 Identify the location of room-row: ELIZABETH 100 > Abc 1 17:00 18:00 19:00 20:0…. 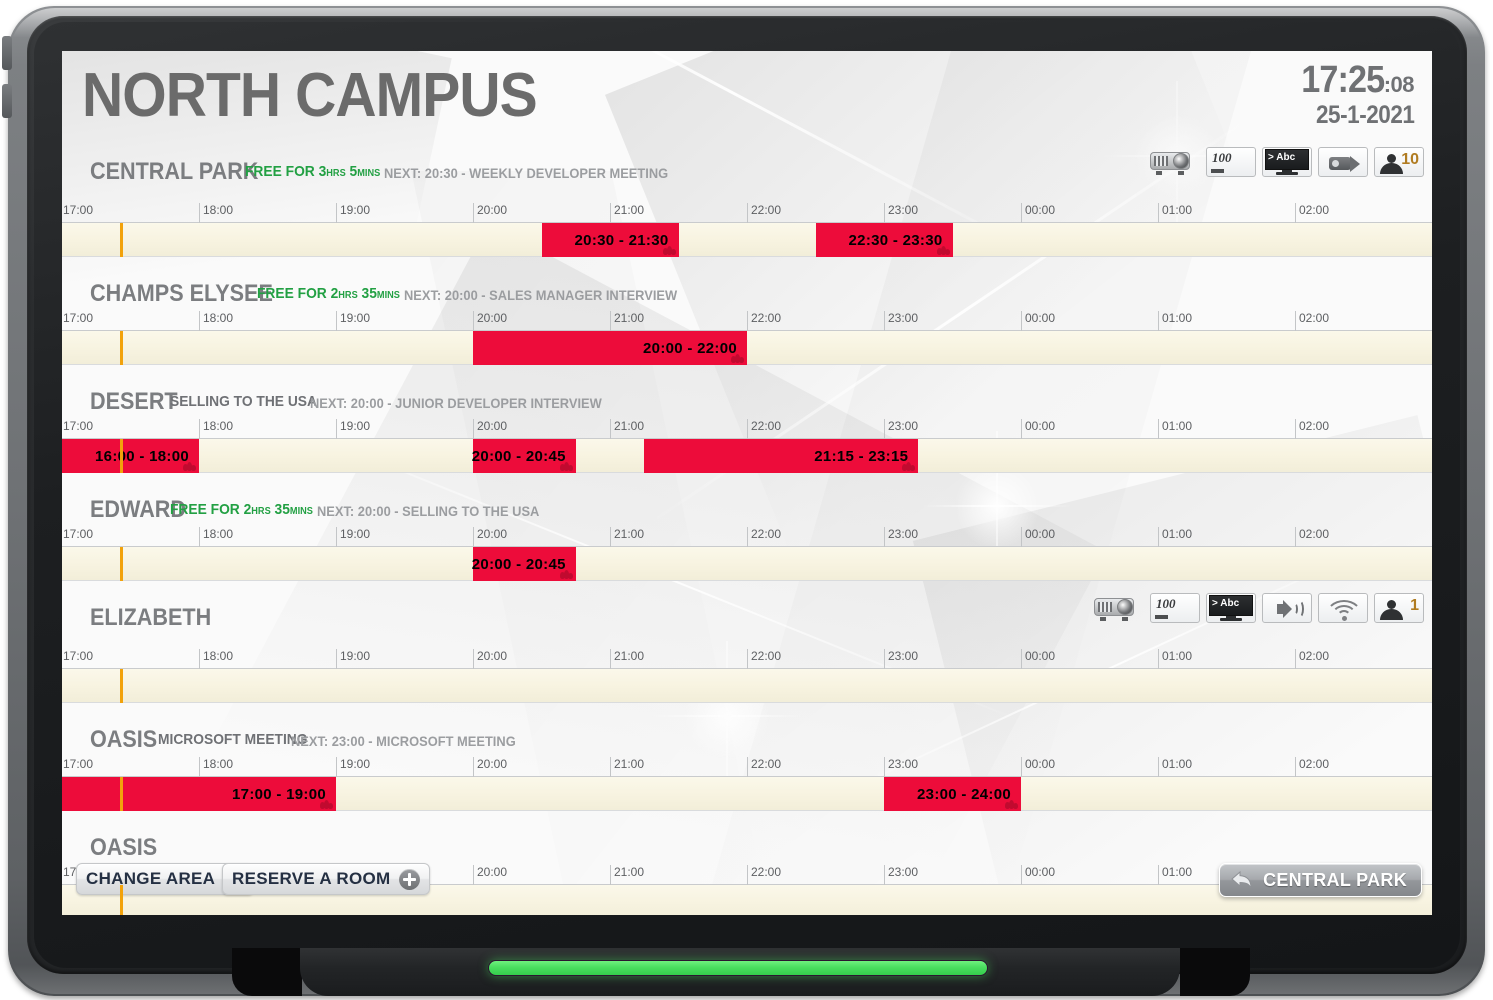
(747, 660).